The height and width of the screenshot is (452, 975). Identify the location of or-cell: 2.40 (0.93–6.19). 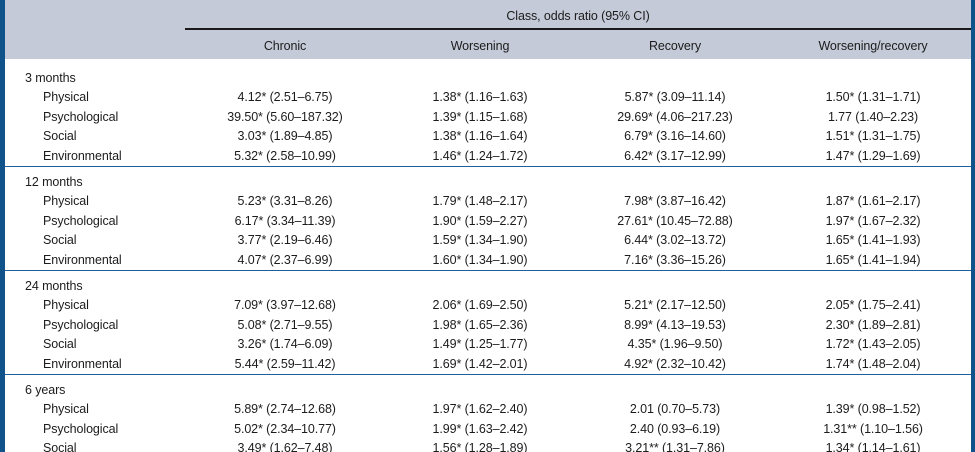
(675, 428).